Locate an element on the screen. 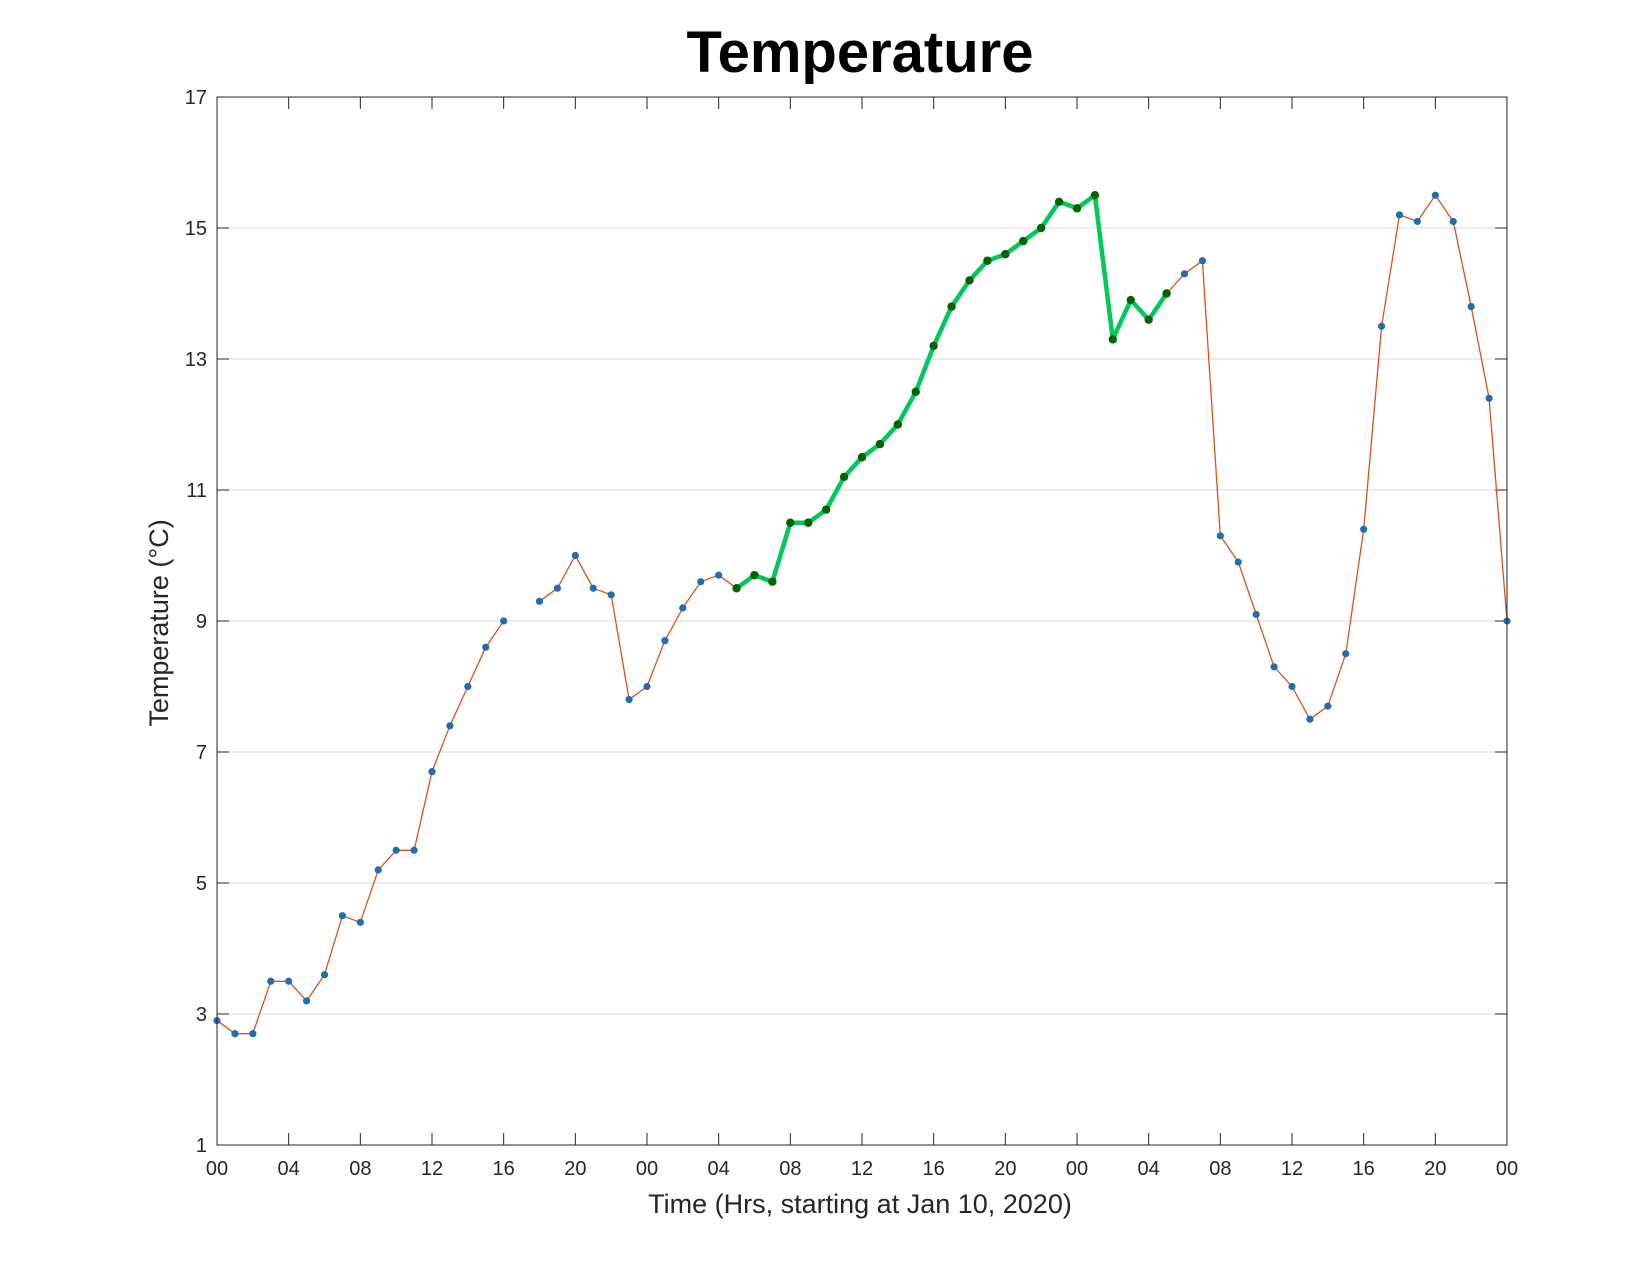 The height and width of the screenshot is (1275, 1650). x-axis-label: Time (Hrs, starting at Jan 10, 2020) is located at coordinates (860, 1204).